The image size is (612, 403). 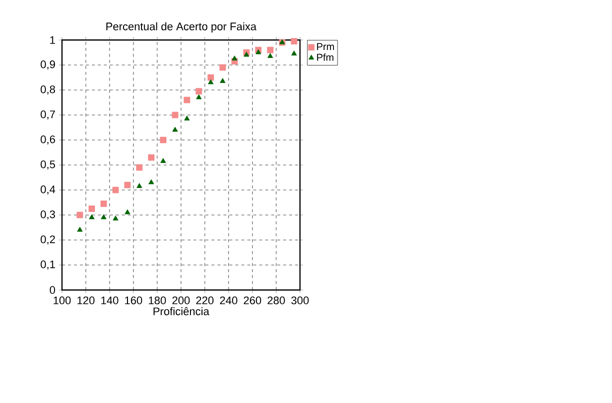 I want to click on x-tick-label: 300, so click(x=300, y=300).